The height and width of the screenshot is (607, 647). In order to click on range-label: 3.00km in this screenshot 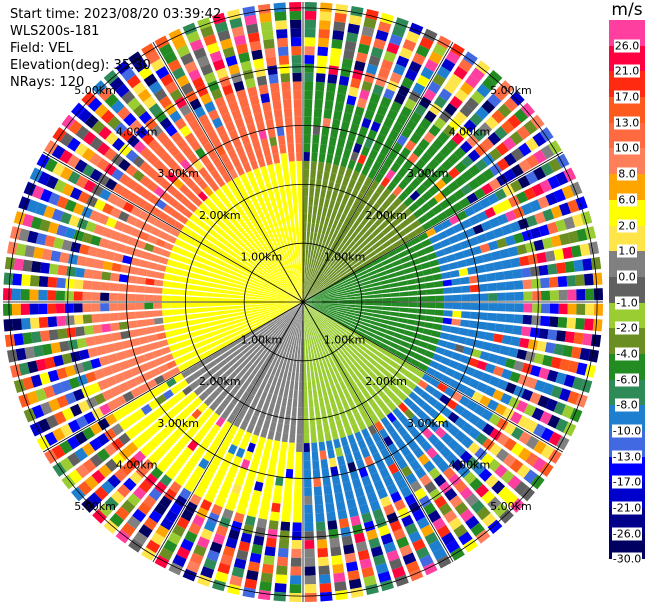, I will do `click(178, 423)`.